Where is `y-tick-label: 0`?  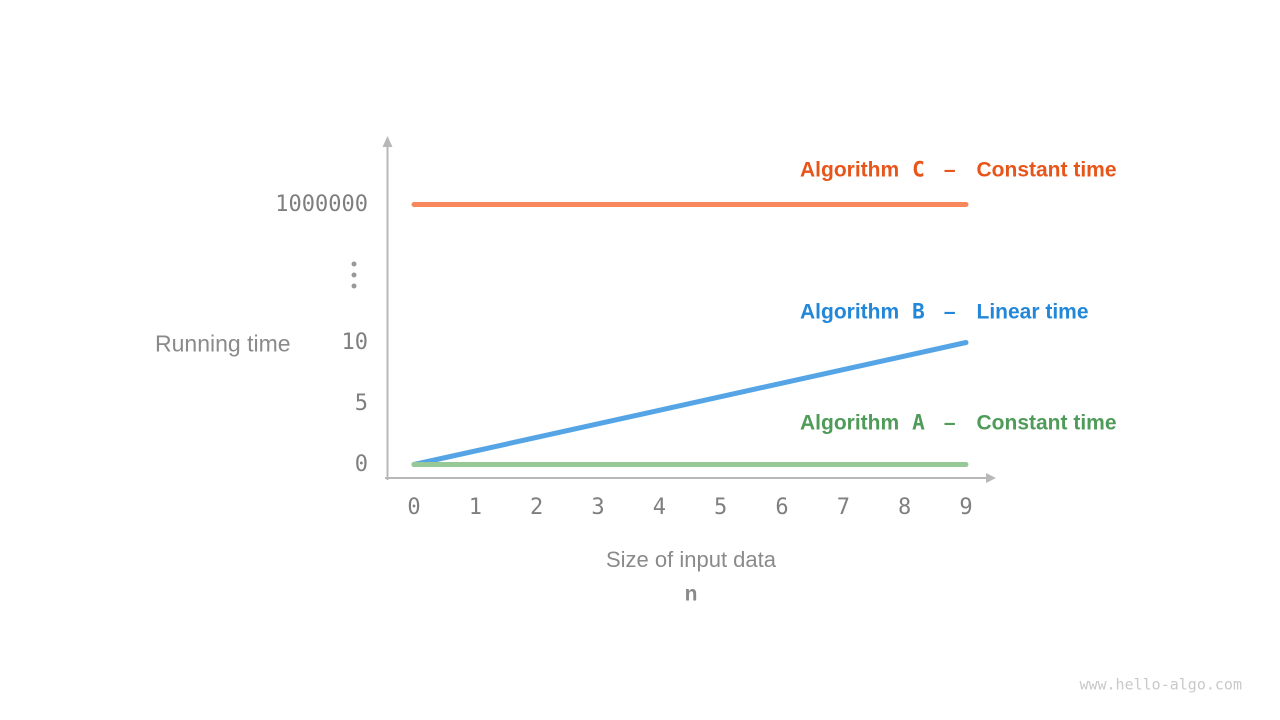 y-tick-label: 0 is located at coordinates (361, 464).